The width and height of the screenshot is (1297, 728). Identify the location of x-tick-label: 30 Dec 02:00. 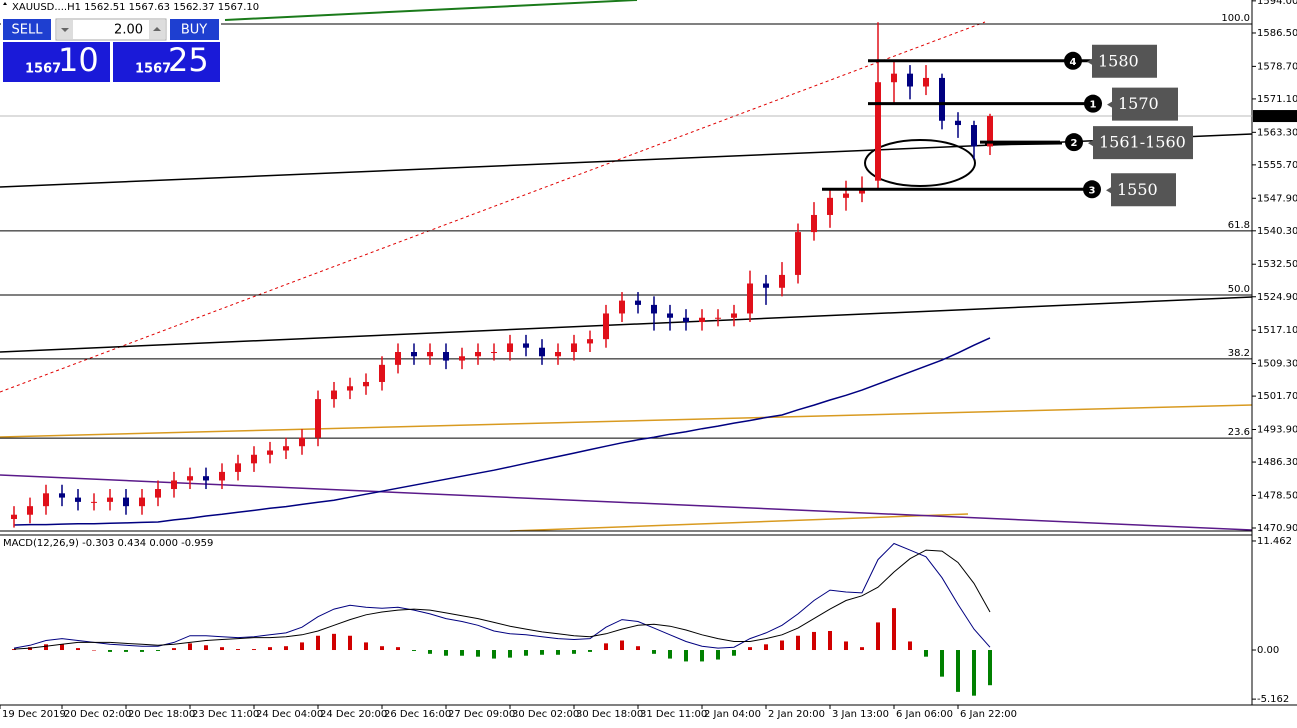
(545, 714).